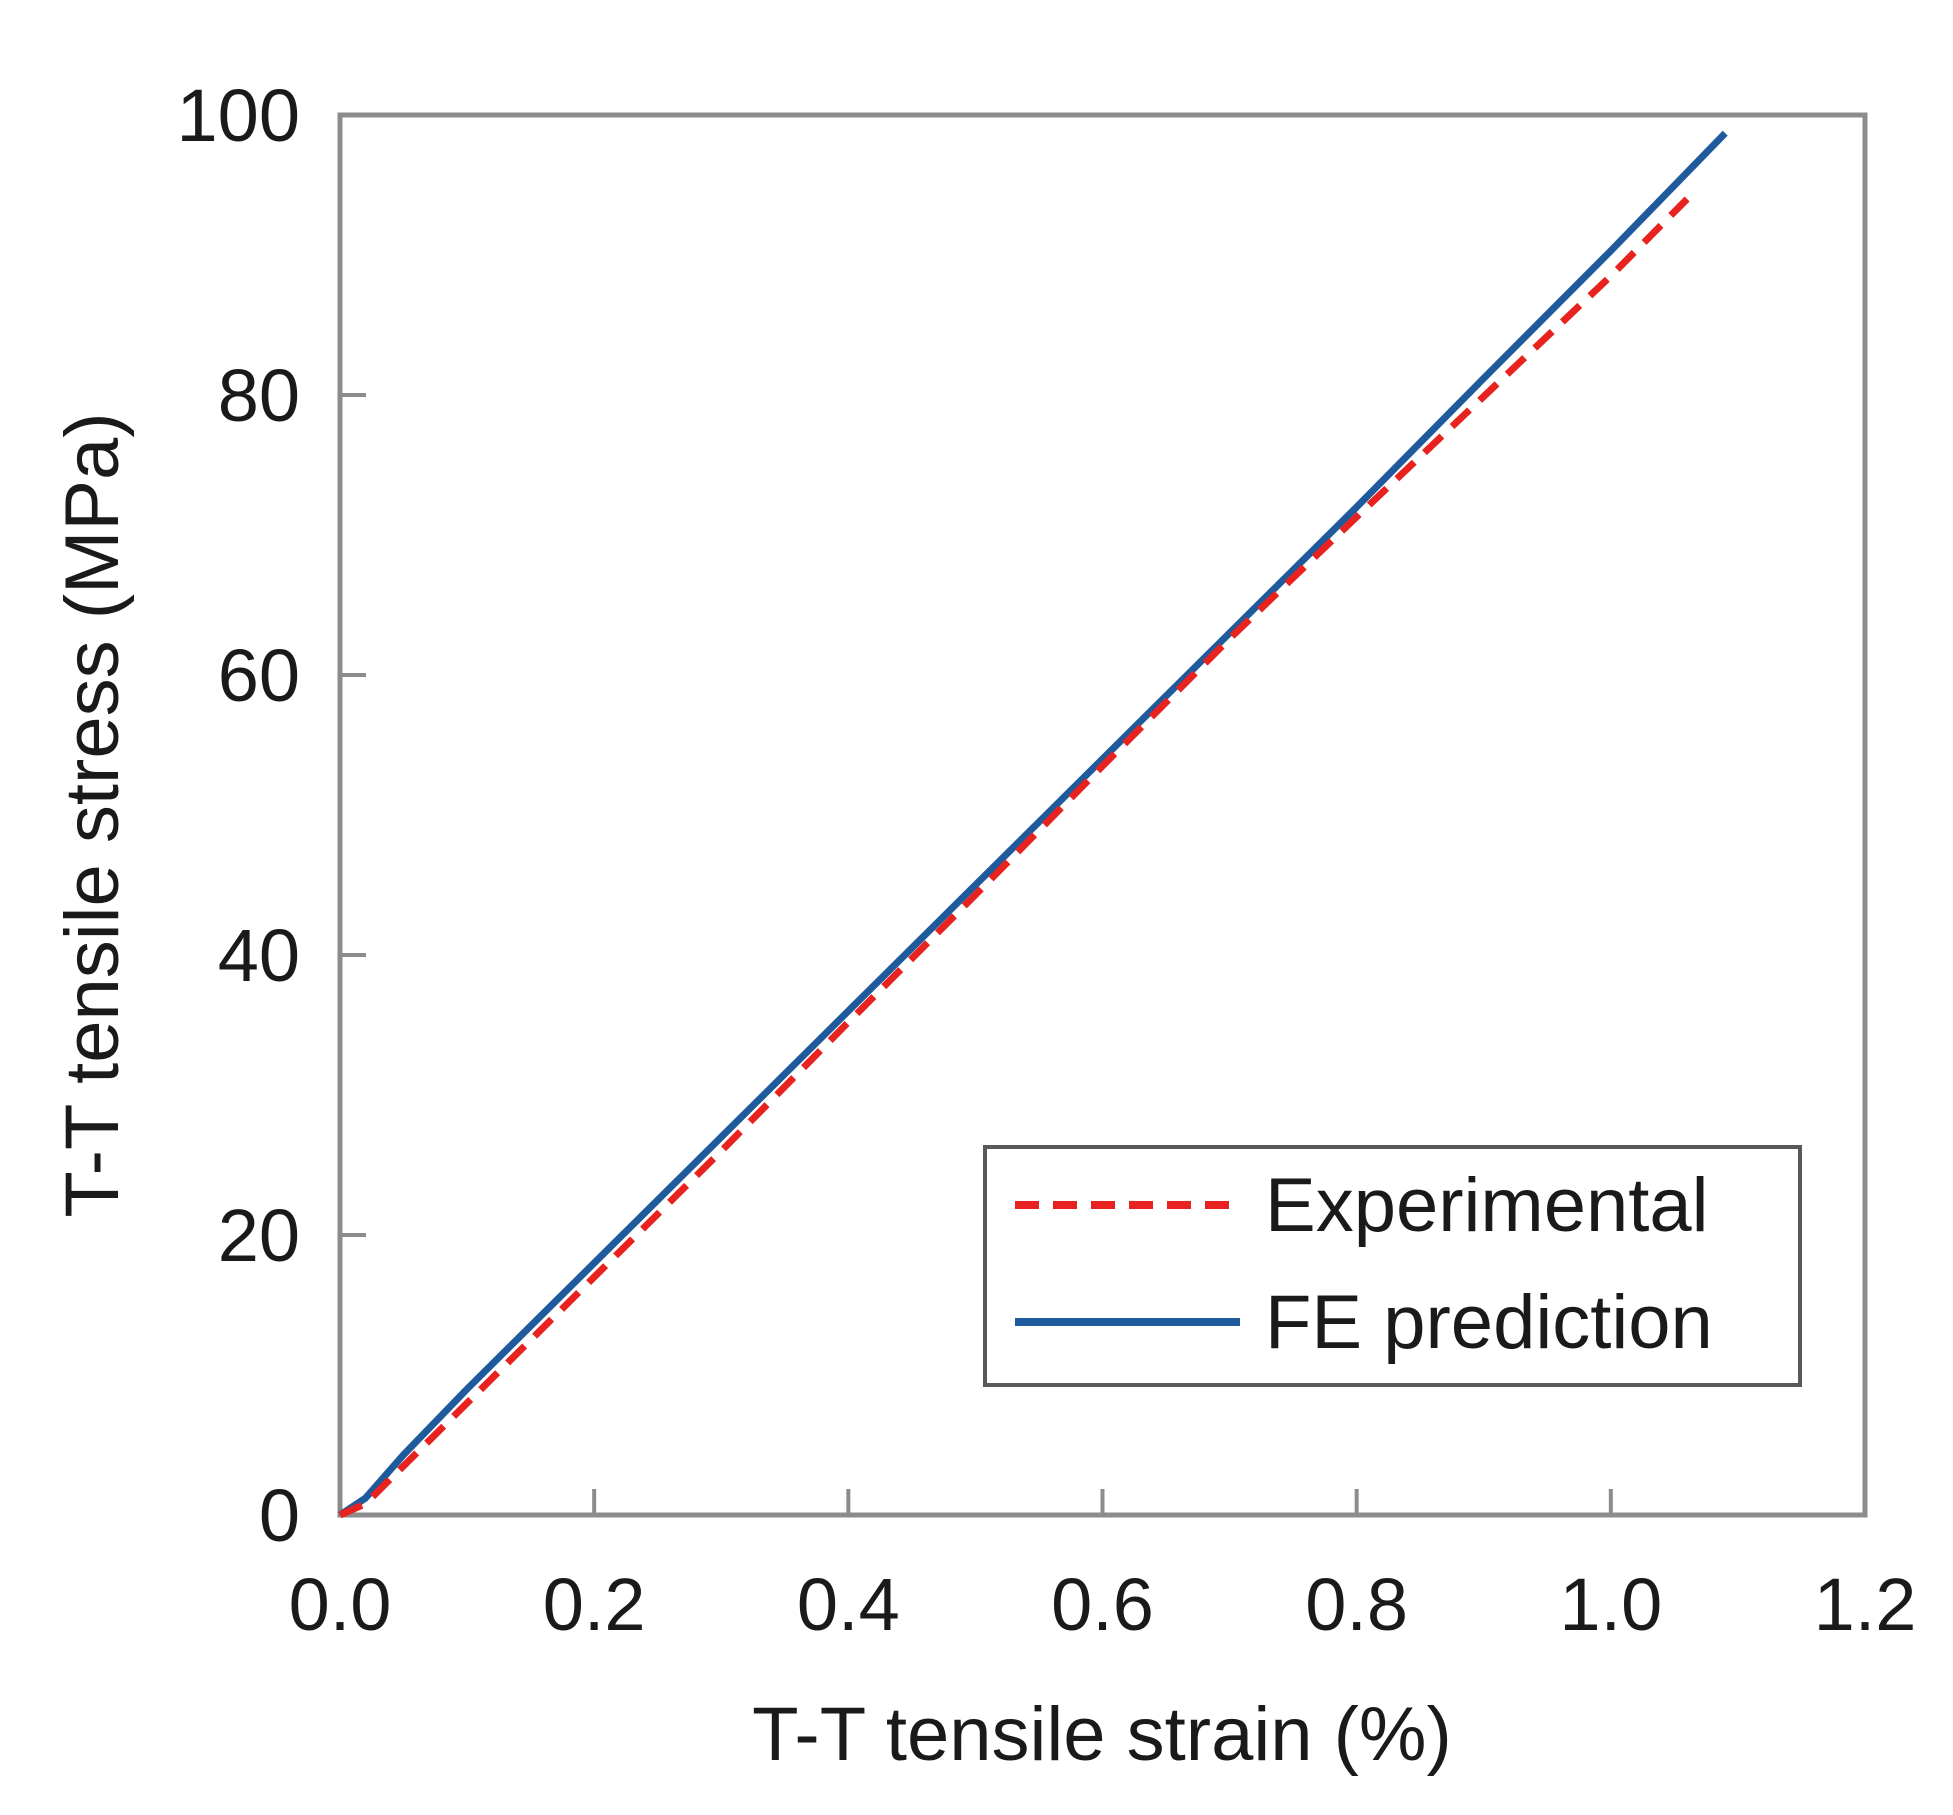  I want to click on x-tick-label: 0.4, so click(848, 1604).